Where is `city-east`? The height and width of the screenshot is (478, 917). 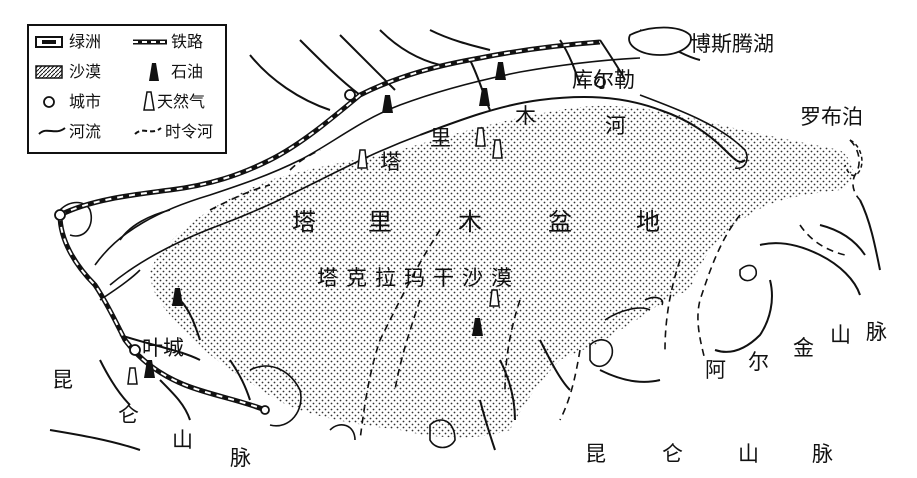
city-east is located at coordinates (265, 410).